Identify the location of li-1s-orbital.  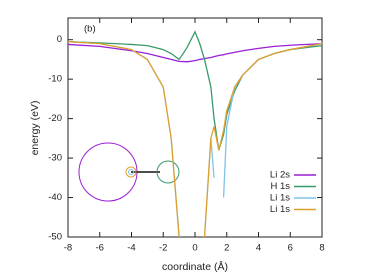
(131, 172).